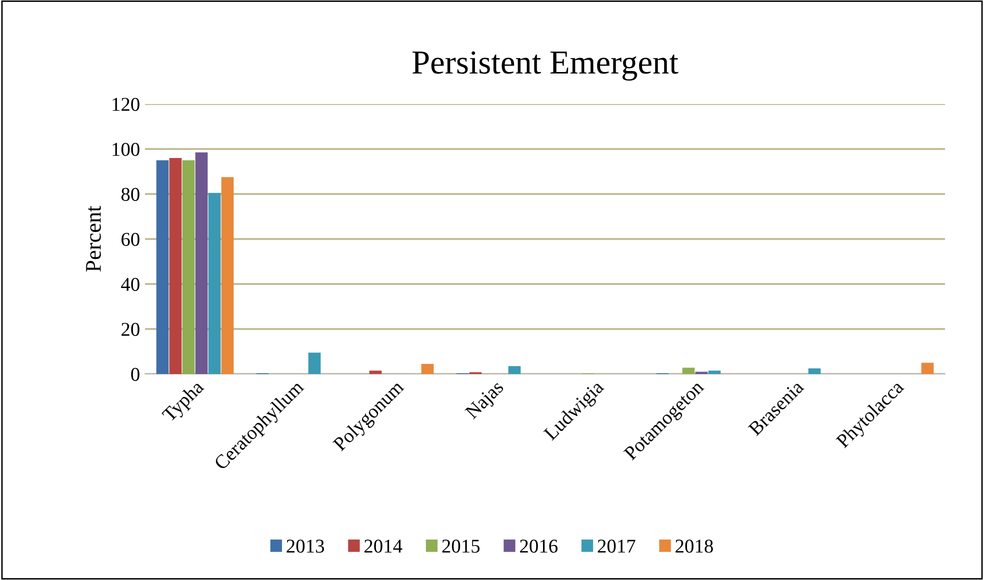 The image size is (984, 580). What do you see at coordinates (130, 284) in the screenshot?
I see `y-tick-label: 40` at bounding box center [130, 284].